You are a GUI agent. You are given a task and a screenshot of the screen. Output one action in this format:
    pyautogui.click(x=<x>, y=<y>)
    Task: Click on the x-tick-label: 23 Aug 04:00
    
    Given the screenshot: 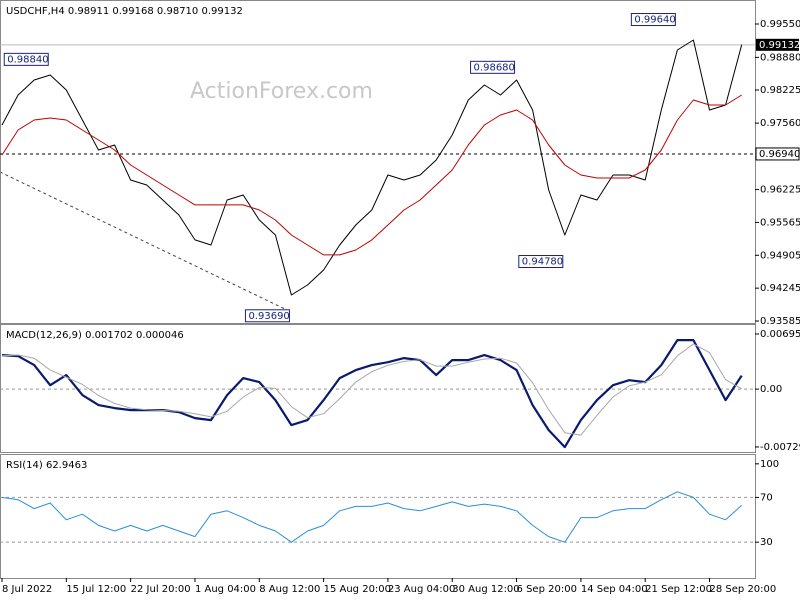 What is the action you would take?
    pyautogui.click(x=421, y=589)
    